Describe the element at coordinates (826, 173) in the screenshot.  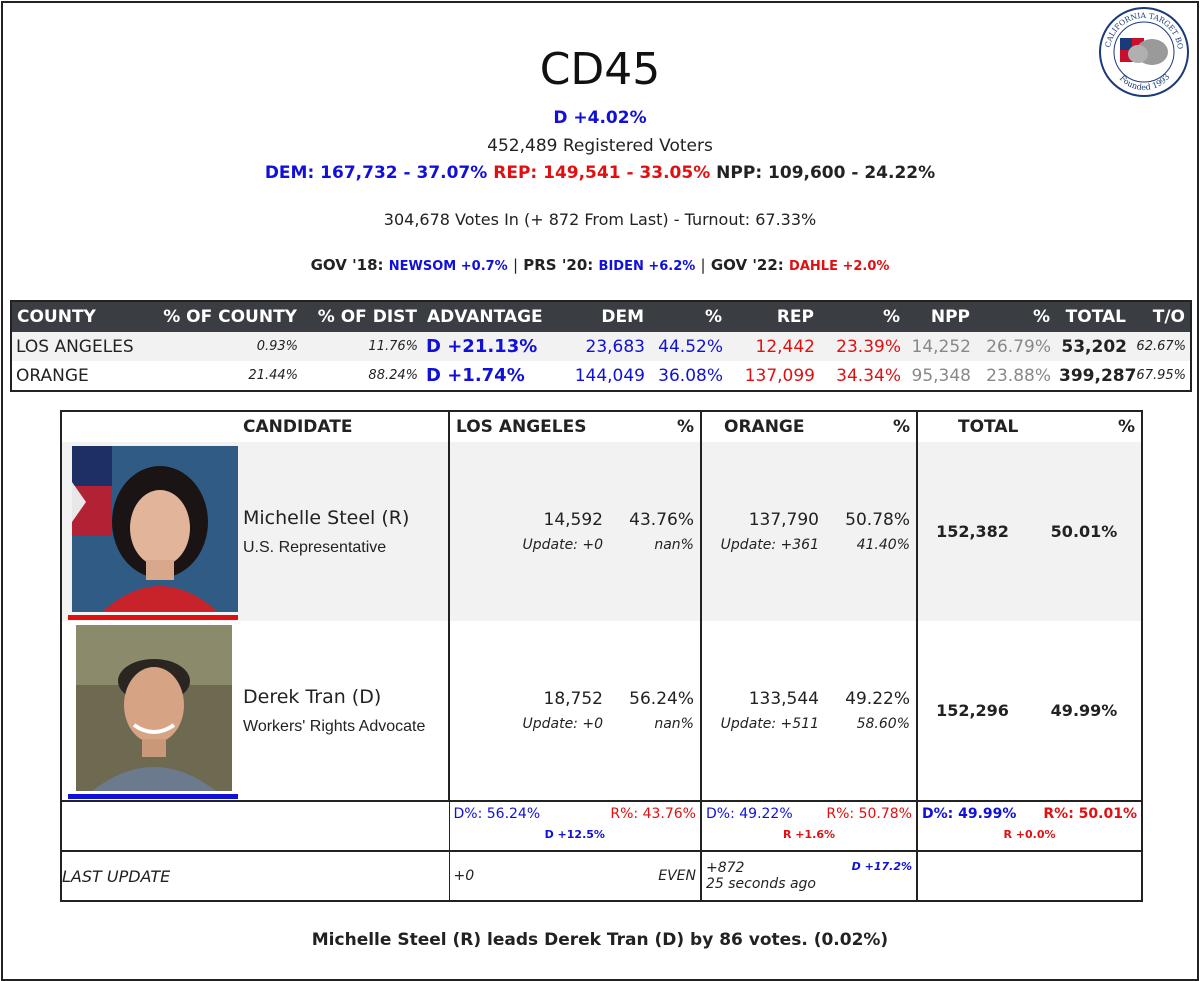
I see `npp-registration: NPP: 109,600 - 24.22%` at that location.